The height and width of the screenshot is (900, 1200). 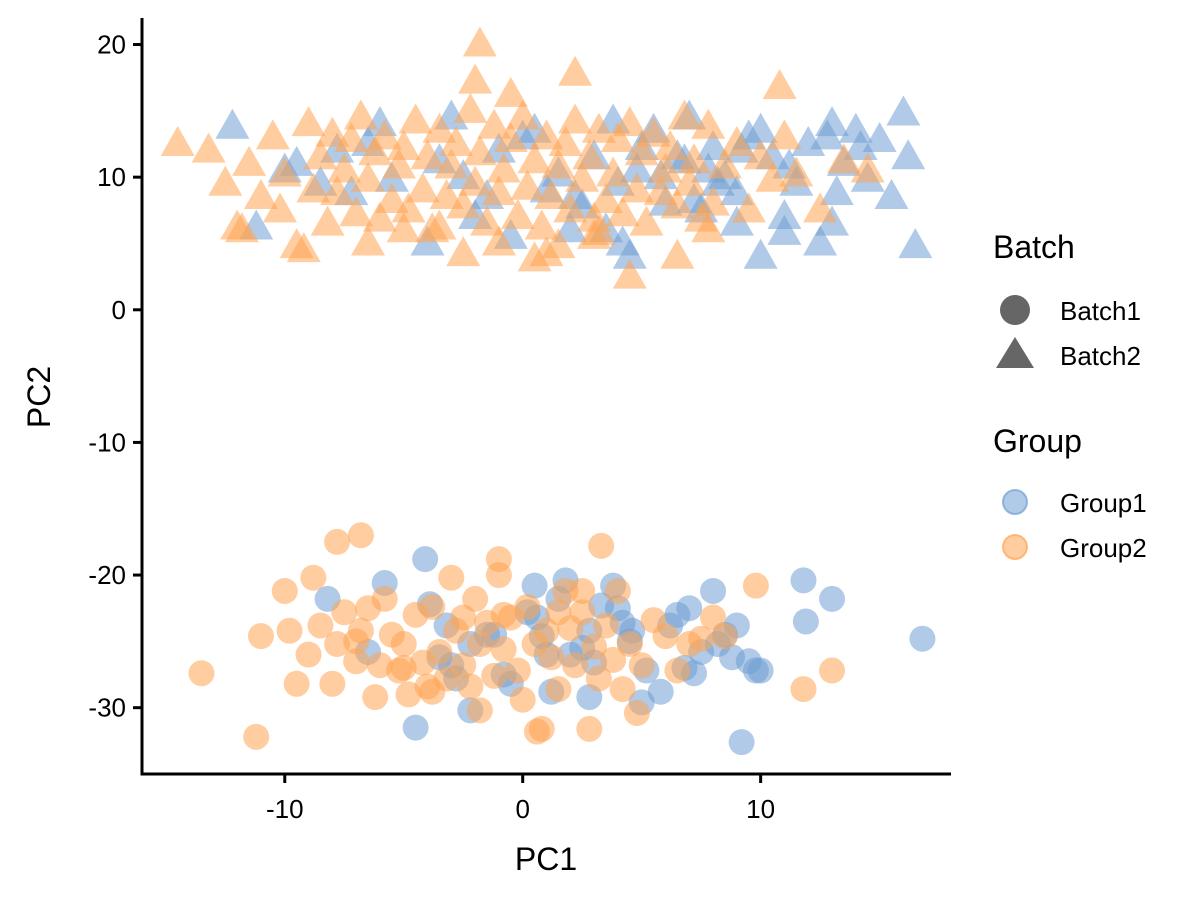 What do you see at coordinates (39, 397) in the screenshot?
I see `y-axis-title: PC2` at bounding box center [39, 397].